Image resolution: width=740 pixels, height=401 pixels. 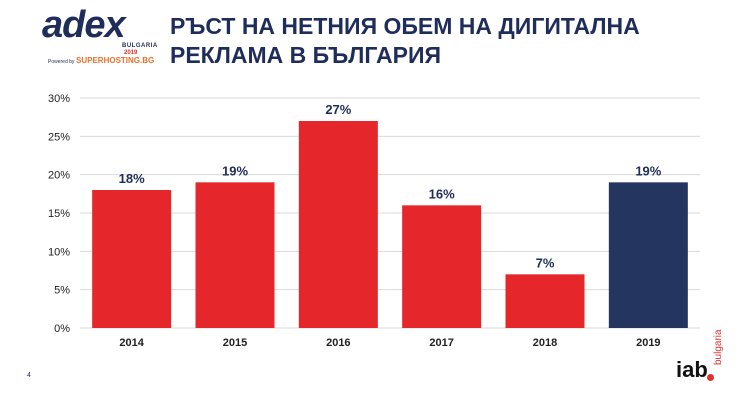 What do you see at coordinates (29, 375) in the screenshot?
I see `page-number: 4` at bounding box center [29, 375].